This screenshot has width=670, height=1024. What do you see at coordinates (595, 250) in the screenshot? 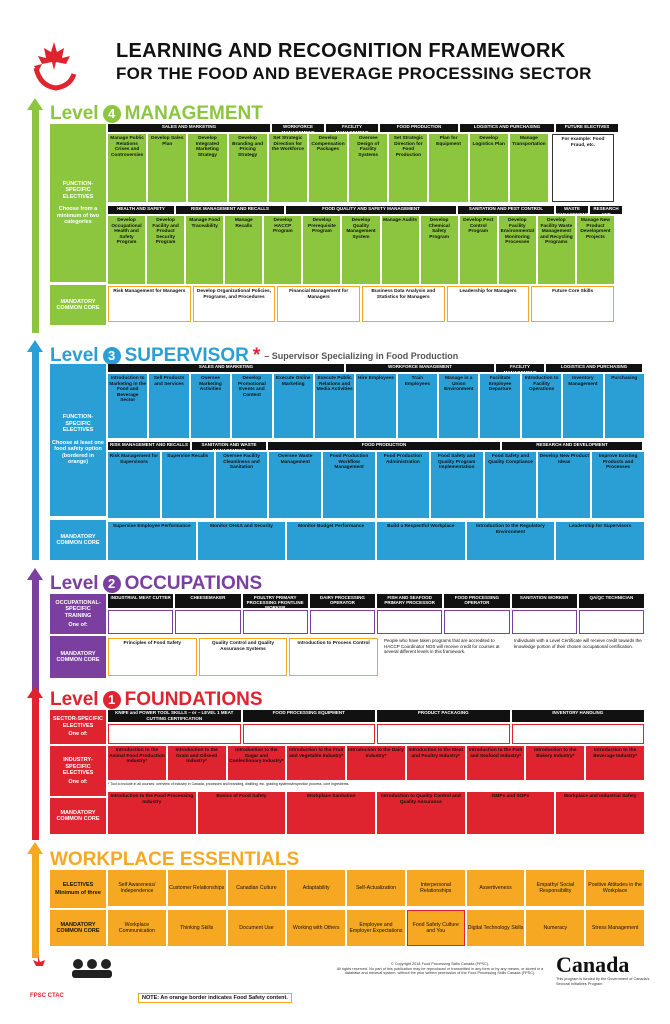
I see `course-box: Manage New Product Development Projects` at bounding box center [595, 250].